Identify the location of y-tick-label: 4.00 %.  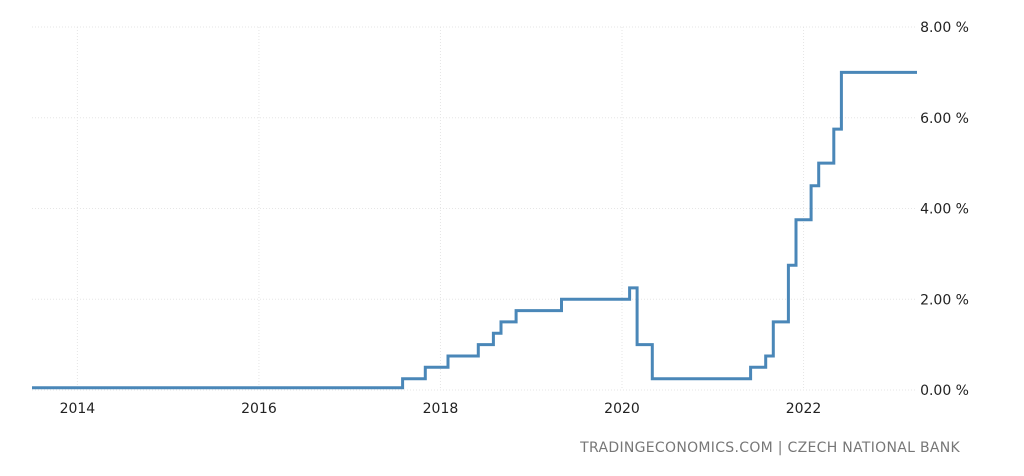
(944, 210).